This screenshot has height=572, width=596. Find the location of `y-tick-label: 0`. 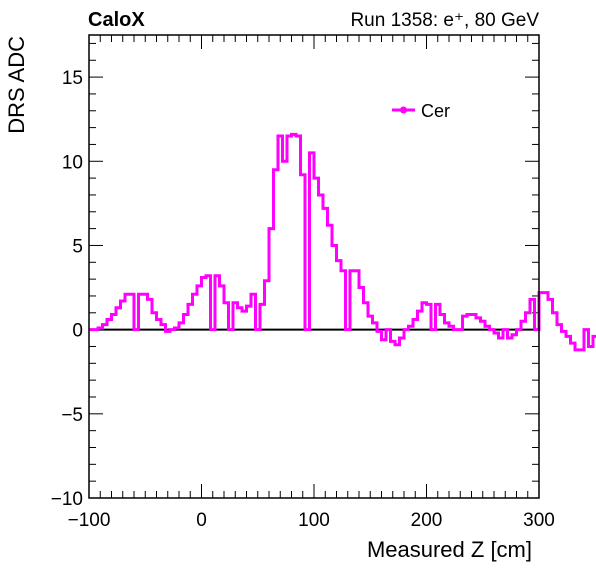

y-tick-label: 0 is located at coordinates (77, 331).